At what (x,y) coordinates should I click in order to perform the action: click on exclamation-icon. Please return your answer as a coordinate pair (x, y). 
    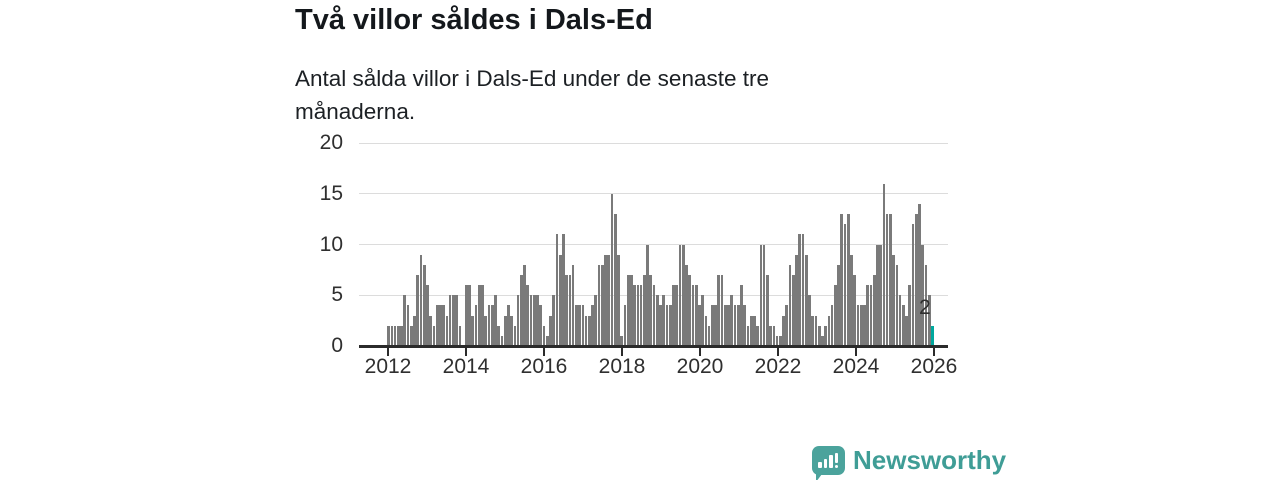
    Looking at the image, I should click on (836, 460).